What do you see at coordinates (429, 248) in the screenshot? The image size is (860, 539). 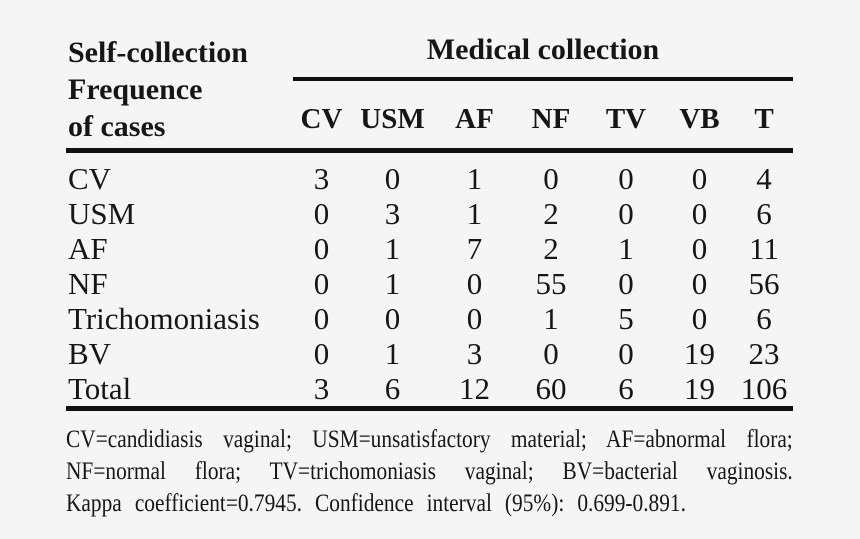 I see `table-row-af: AF 0 1 7 2 1 0 11` at bounding box center [429, 248].